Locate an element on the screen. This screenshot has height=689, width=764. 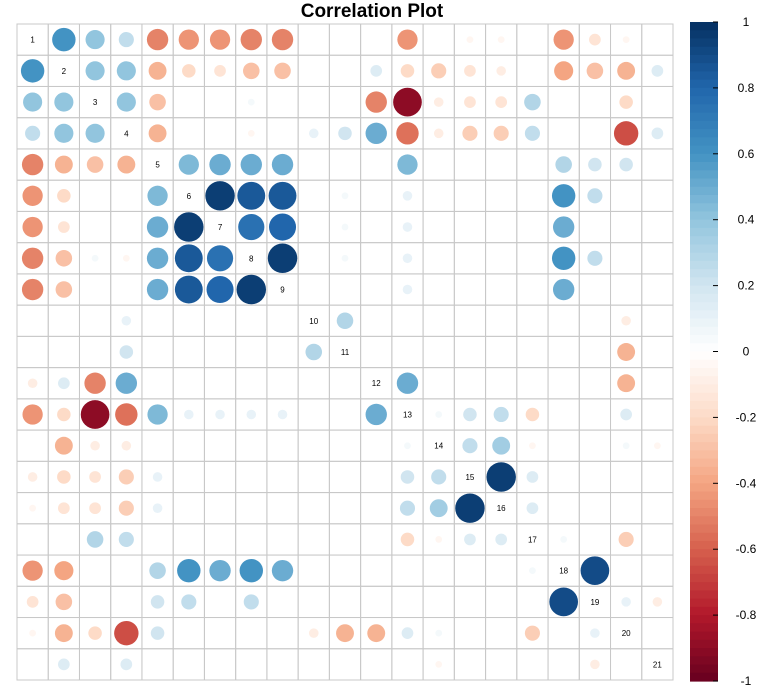
diagonal-label: 18 is located at coordinates (563, 571).